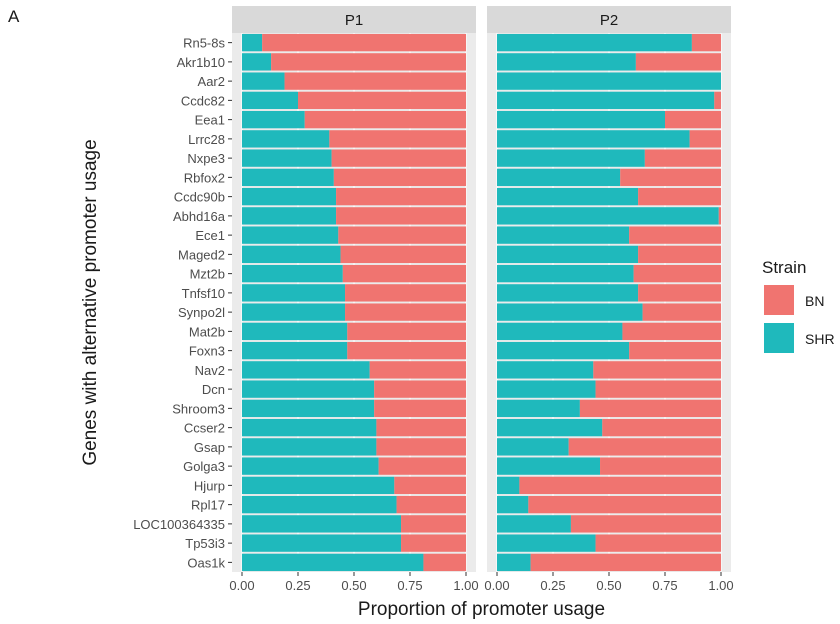 This screenshot has height=624, width=840. Describe the element at coordinates (207, 351) in the screenshot. I see `y-tick-label: Foxn3` at that location.